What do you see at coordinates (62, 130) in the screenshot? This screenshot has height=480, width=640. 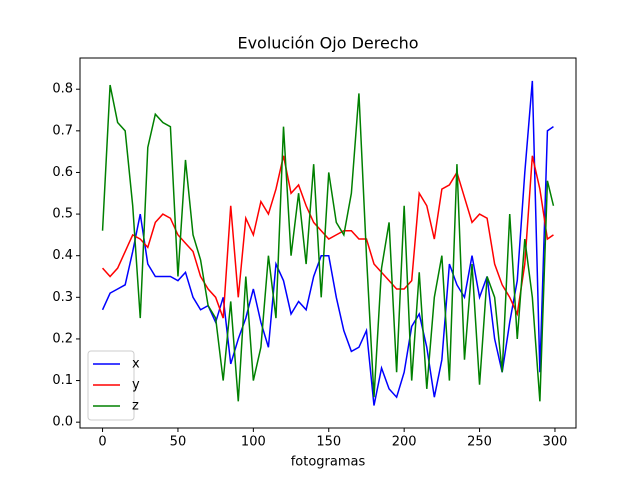 I see `y-tick-label: 0.7` at bounding box center [62, 130].